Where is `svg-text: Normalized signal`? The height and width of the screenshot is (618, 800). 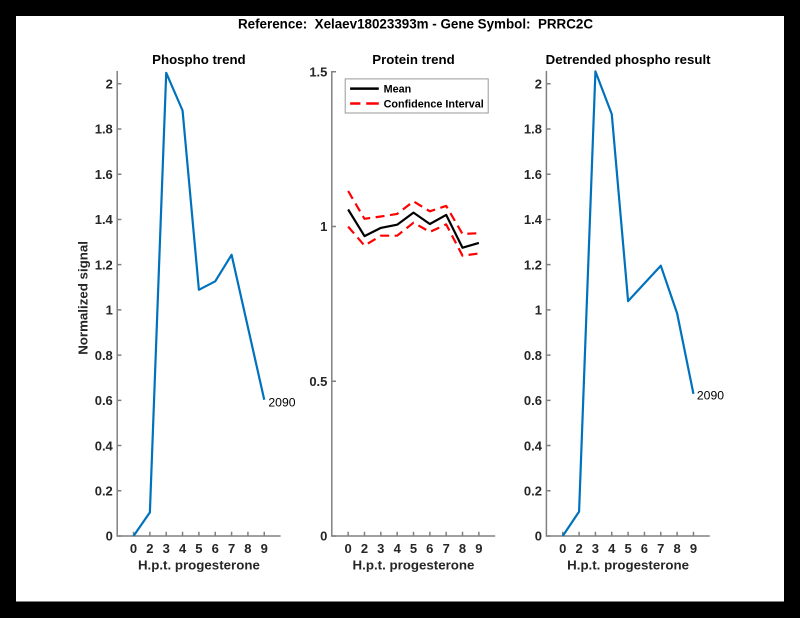 svg-text: Normalized signal is located at coordinates (82, 298).